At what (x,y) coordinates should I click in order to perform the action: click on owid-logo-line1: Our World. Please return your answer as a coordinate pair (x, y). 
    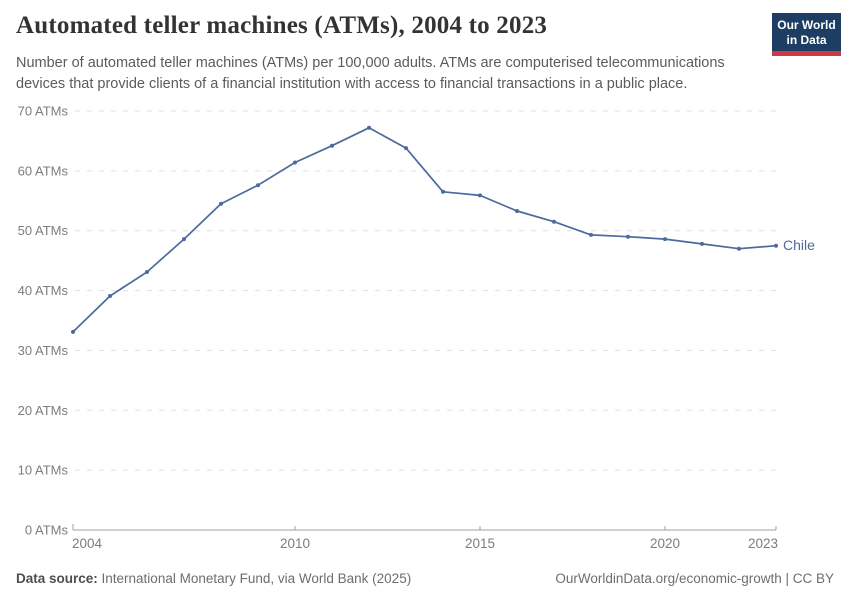
    Looking at the image, I should click on (806, 25).